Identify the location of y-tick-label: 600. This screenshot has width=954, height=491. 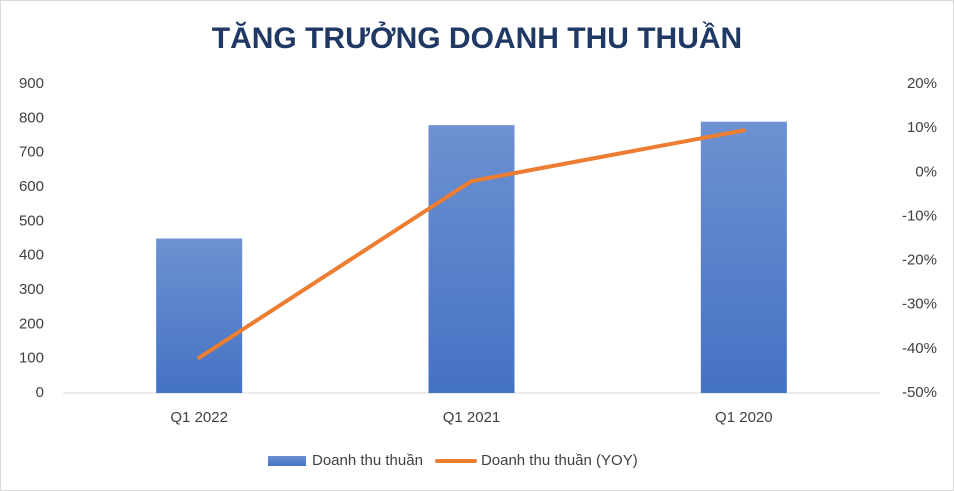
(31, 186).